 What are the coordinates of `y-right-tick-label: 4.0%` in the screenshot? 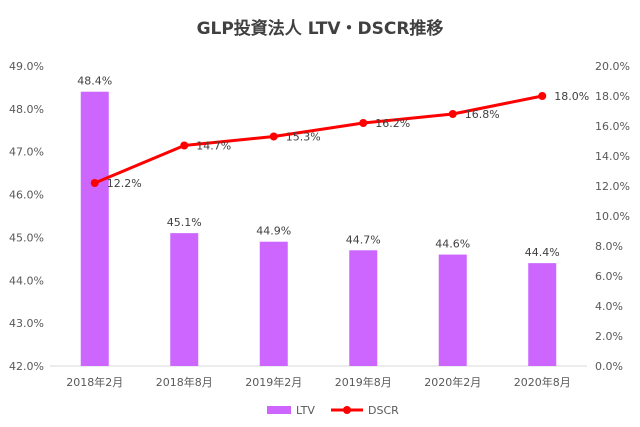 It's located at (609, 306).